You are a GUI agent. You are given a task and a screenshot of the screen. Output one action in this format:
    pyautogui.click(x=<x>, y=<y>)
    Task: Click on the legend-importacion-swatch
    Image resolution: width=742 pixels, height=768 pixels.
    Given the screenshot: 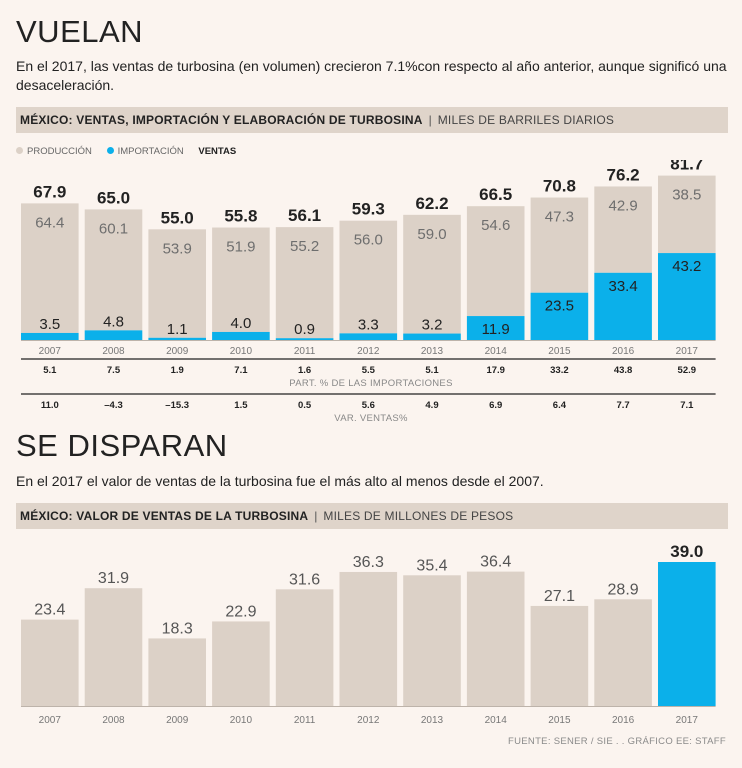 What is the action you would take?
    pyautogui.click(x=110, y=150)
    